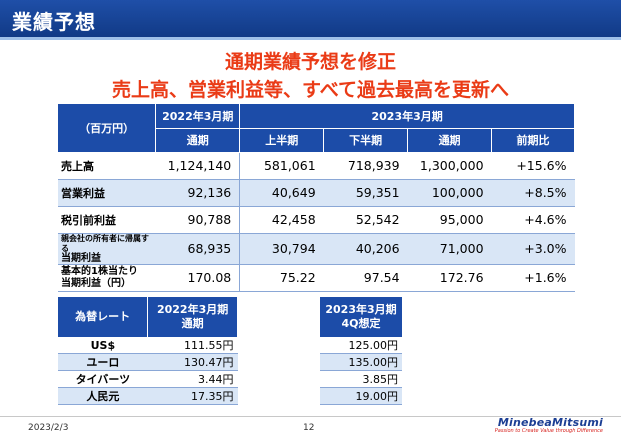 The height and width of the screenshot is (438, 621). I want to click on footer-date: 2023/2/3, so click(48, 428).